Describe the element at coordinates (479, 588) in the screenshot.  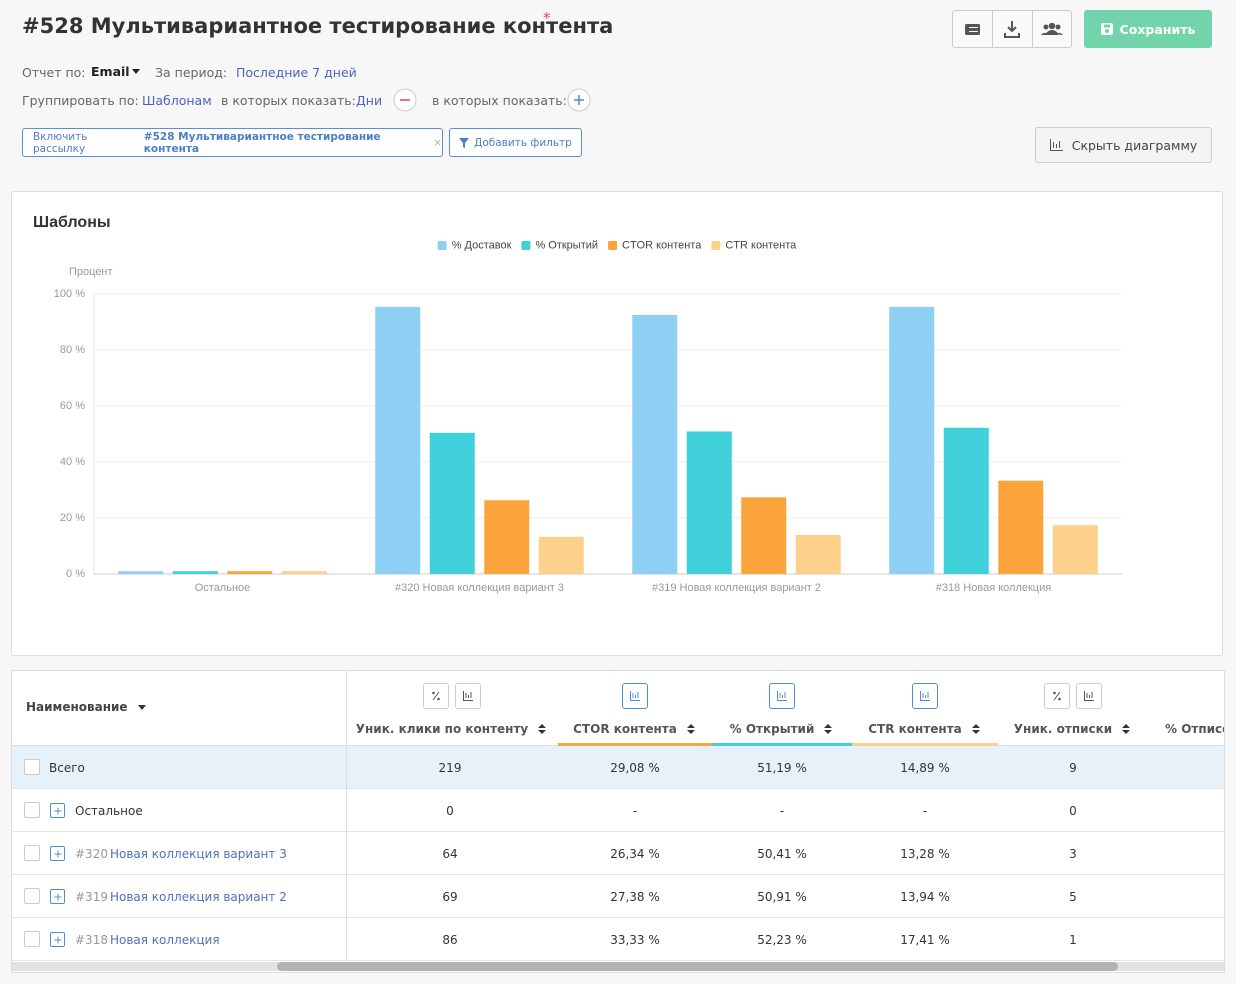
I see `x-tick-label: #320 Новая коллекция вариант 3` at that location.